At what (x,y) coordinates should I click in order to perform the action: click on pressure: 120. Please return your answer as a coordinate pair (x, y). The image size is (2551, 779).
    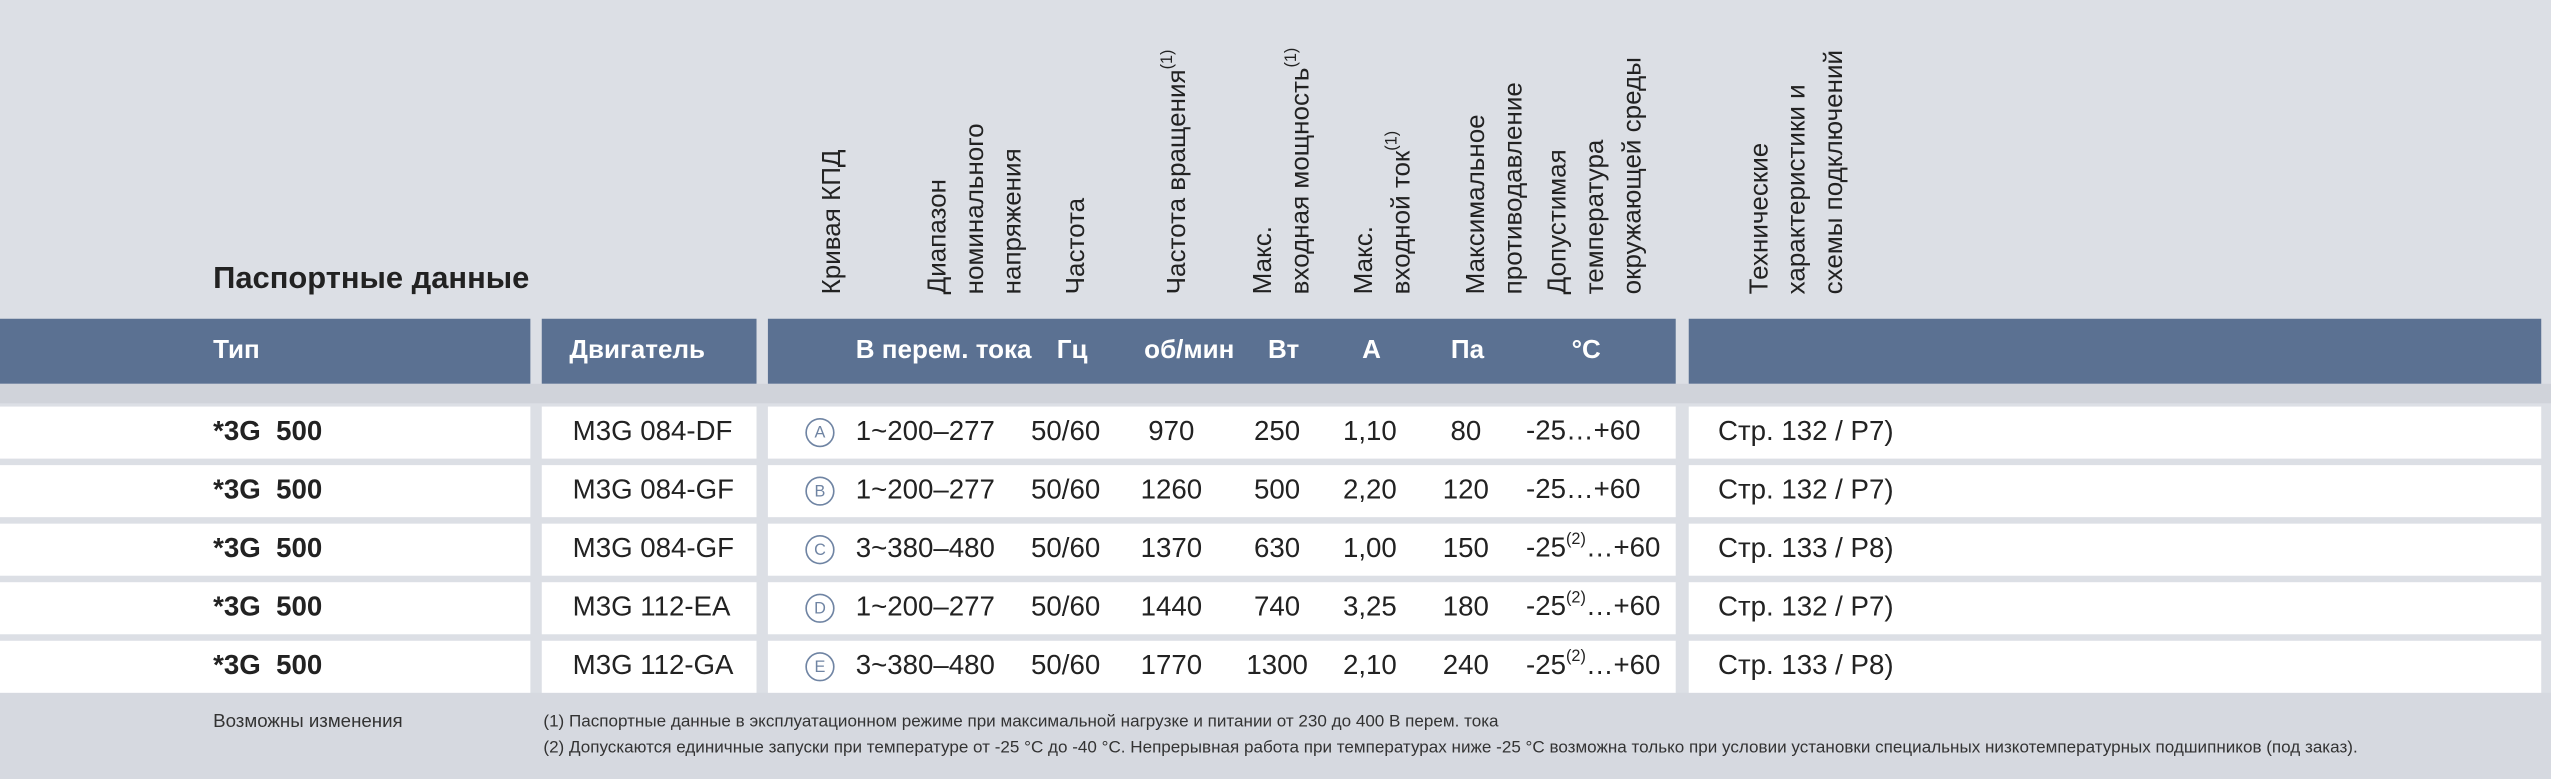
    Looking at the image, I should click on (1466, 488).